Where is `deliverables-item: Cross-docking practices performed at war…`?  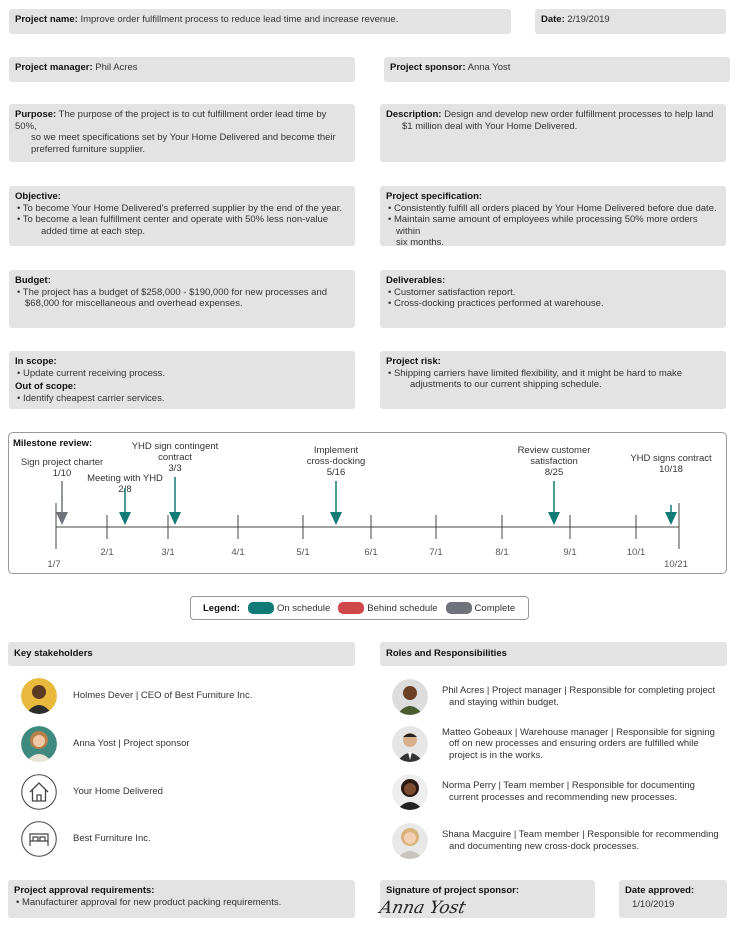 deliverables-item: Cross-docking practices performed at war… is located at coordinates (553, 304).